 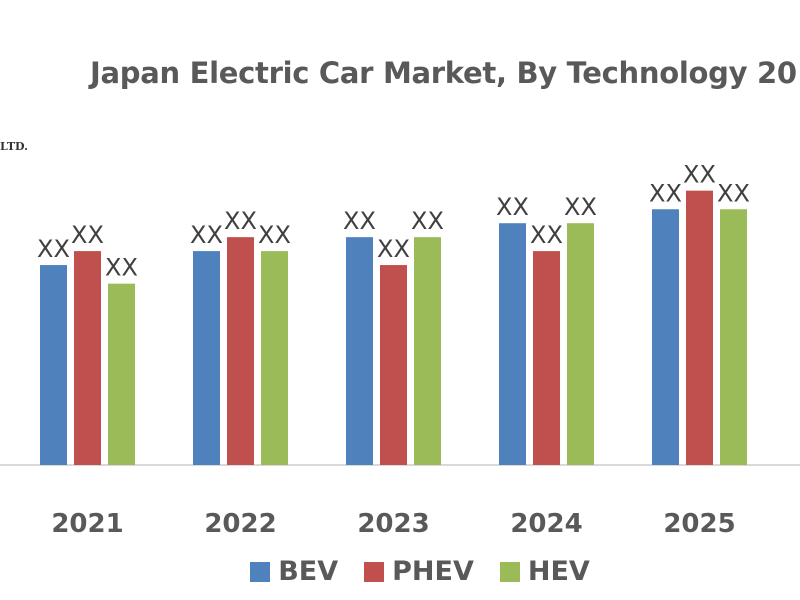 What do you see at coordinates (509, 571) in the screenshot?
I see `legend-swatch-hev` at bounding box center [509, 571].